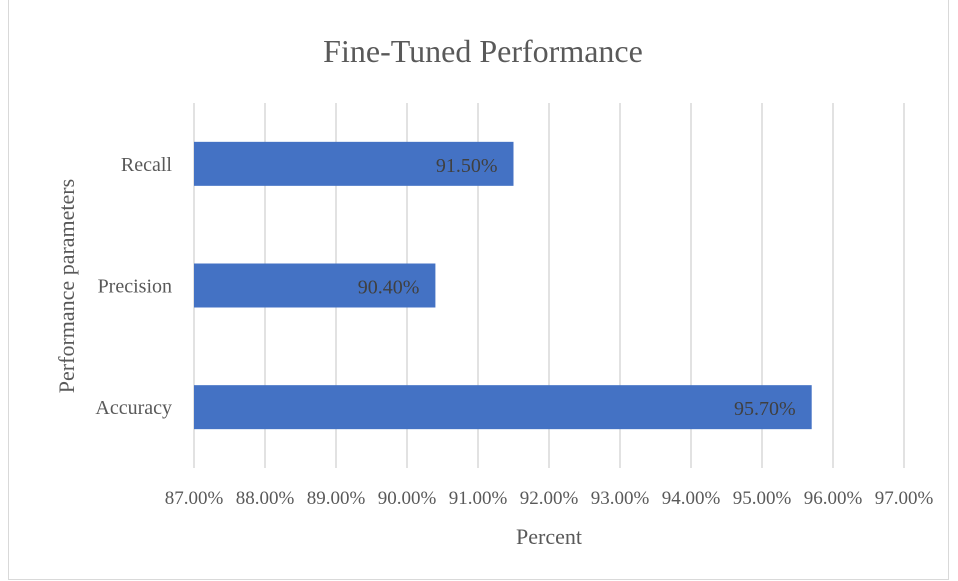 This screenshot has height=581, width=958. I want to click on data-label-recall: 91.50%, so click(467, 166).